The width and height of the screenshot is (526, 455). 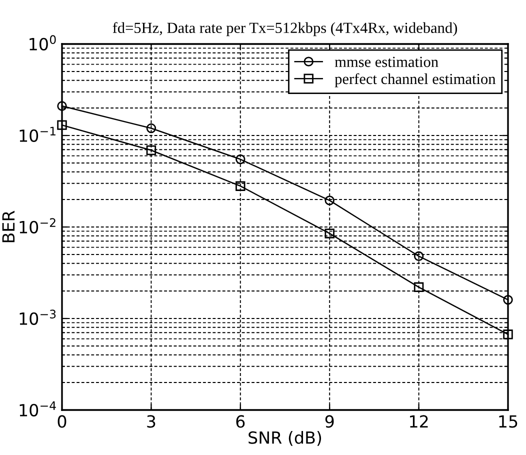 I want to click on y-tick-label: 10$^{0}$, so click(x=43, y=42).